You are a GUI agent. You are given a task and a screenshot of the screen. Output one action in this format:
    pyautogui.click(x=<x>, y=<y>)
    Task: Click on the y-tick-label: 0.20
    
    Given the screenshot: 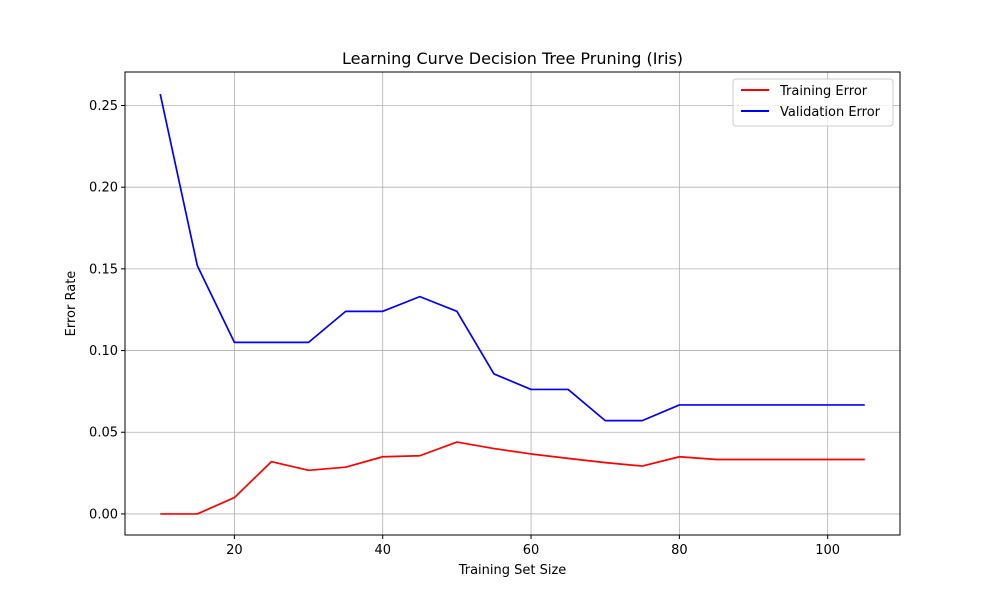 What is the action you would take?
    pyautogui.click(x=103, y=188)
    